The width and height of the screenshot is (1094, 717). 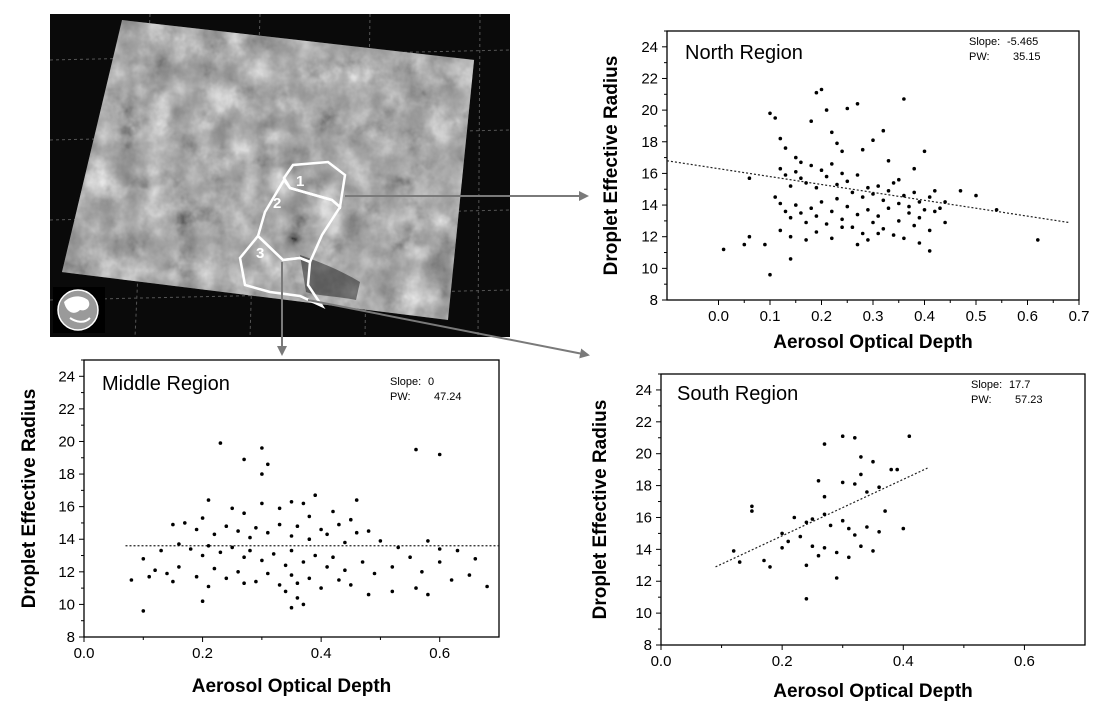 I want to click on y-tick-label: 18, so click(x=649, y=142).